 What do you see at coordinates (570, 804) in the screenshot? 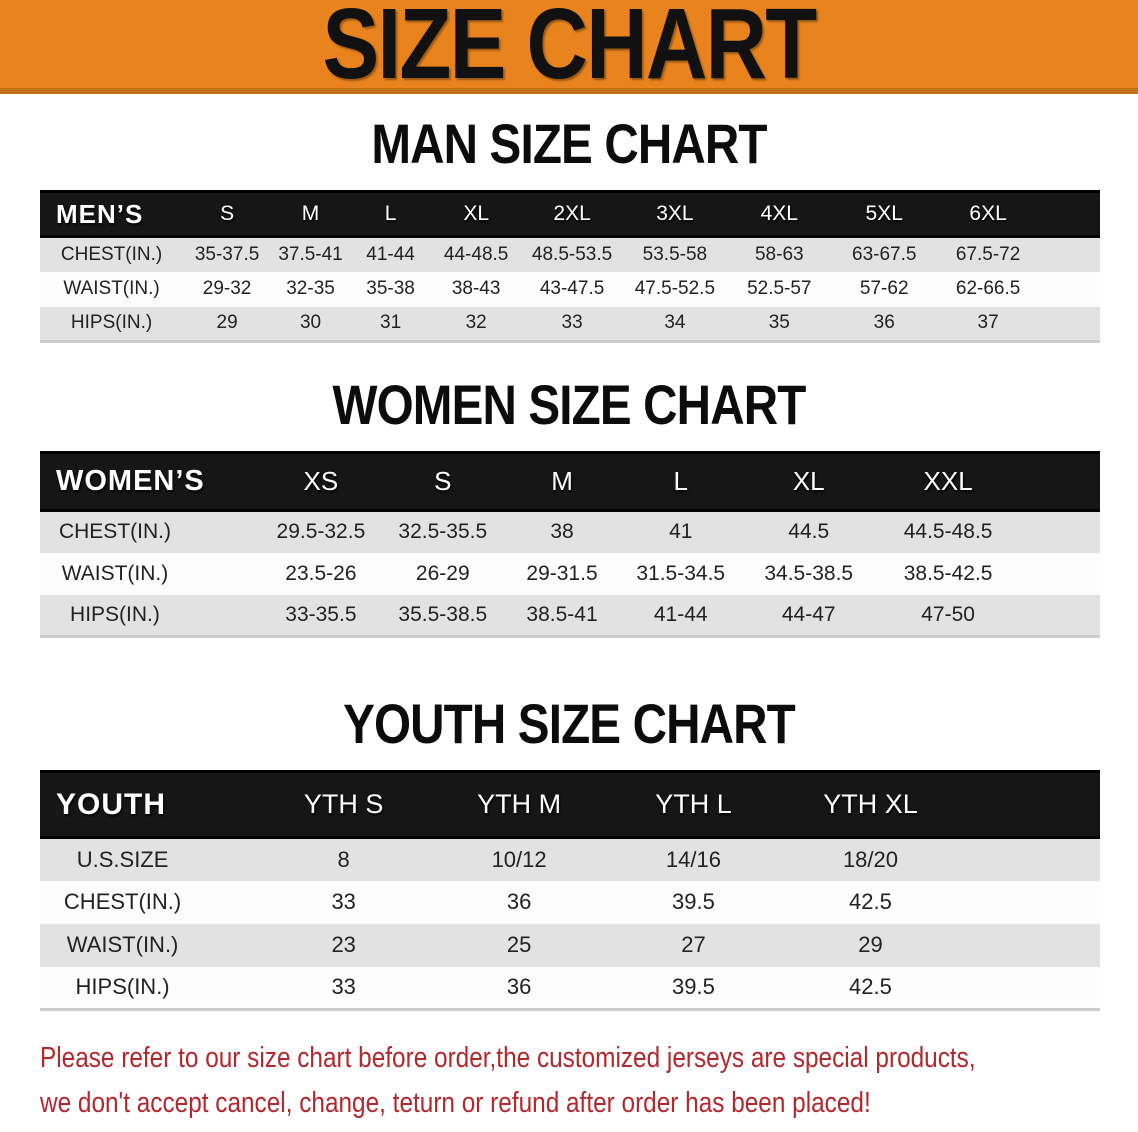
I see `size-header-row: YOUTH YTH S YTH M YTH L YTH XL` at bounding box center [570, 804].